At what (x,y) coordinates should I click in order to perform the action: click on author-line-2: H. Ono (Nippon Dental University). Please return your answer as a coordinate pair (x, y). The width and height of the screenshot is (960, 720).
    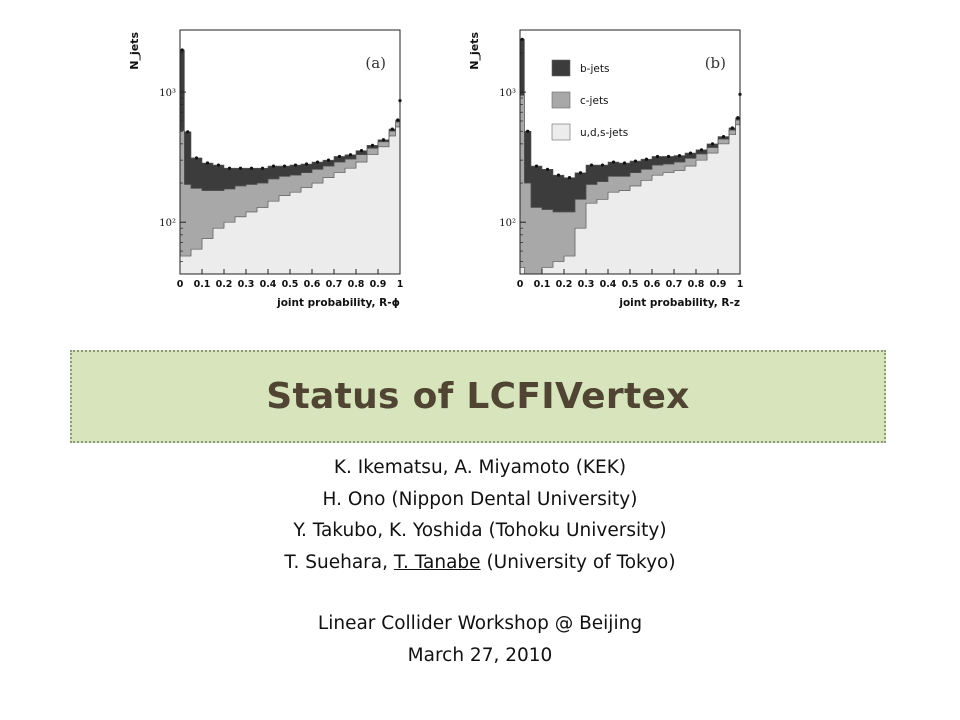
    Looking at the image, I should click on (480, 499).